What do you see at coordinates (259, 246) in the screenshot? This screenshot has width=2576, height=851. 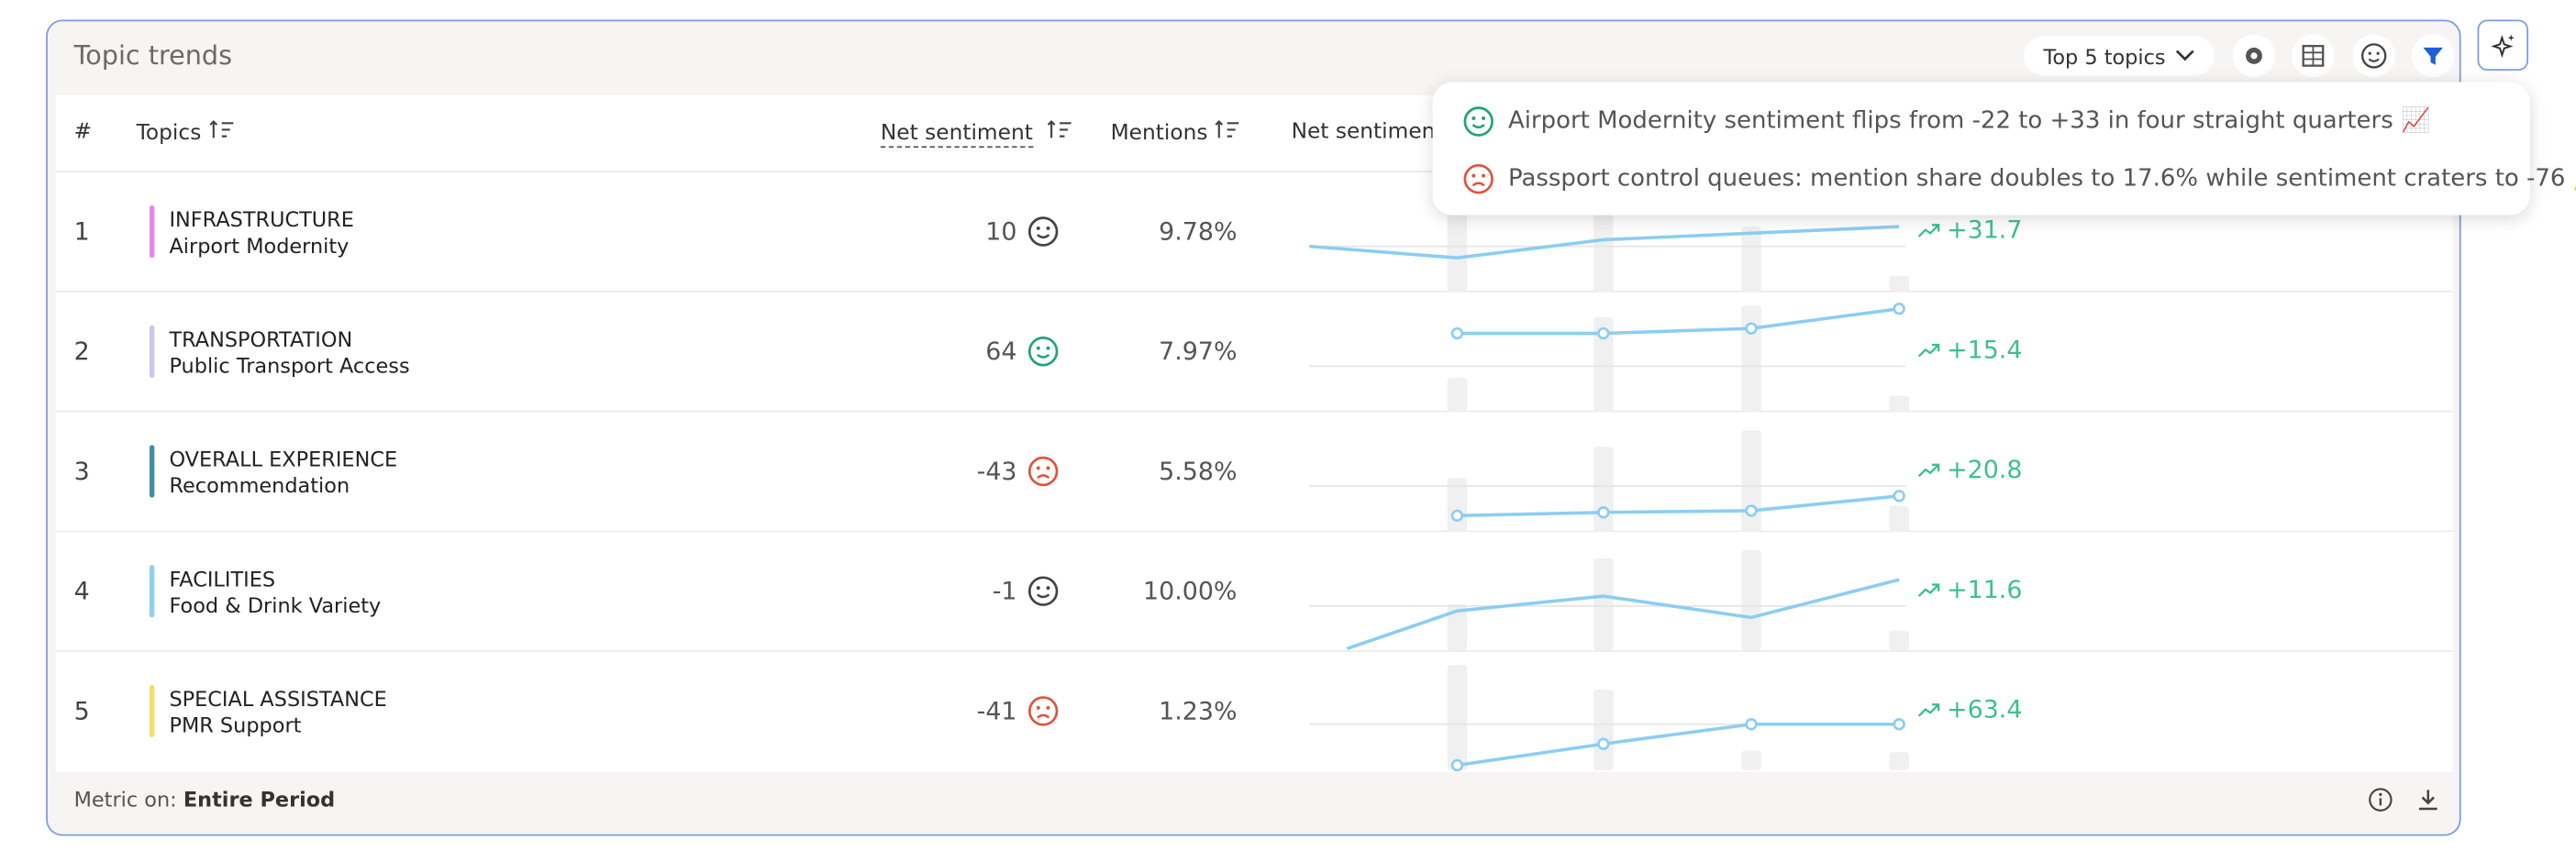 I see `topic-name: Airport Modernity` at bounding box center [259, 246].